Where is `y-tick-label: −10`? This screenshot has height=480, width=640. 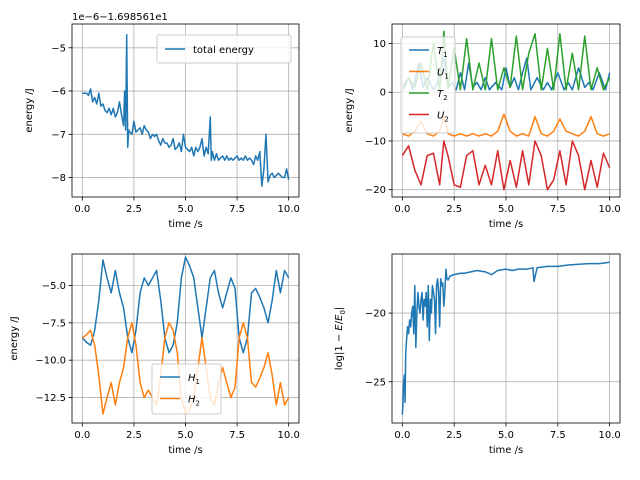 y-tick-label: −10 is located at coordinates (375, 141).